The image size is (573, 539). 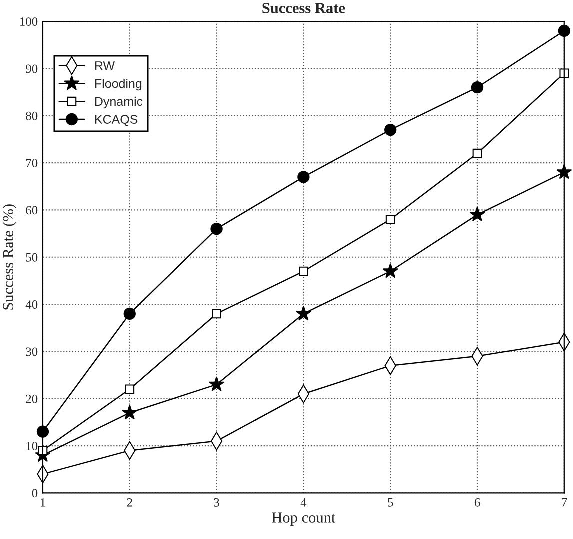 What do you see at coordinates (32, 446) in the screenshot?
I see `y-tick-label: 10` at bounding box center [32, 446].